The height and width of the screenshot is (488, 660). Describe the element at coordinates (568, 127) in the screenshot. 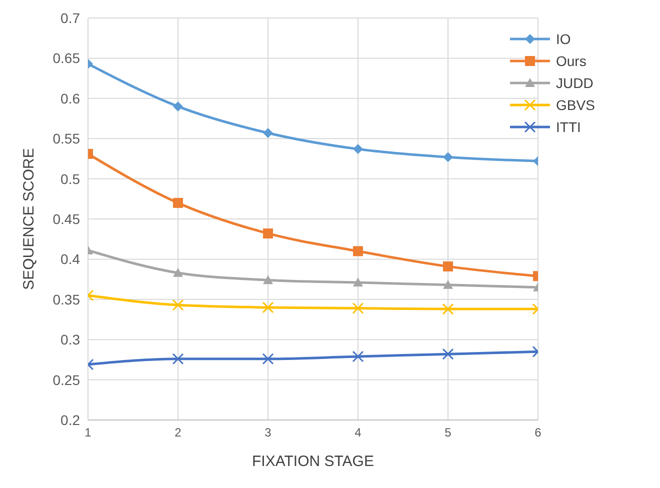

I see `legend-label: ITTI` at that location.